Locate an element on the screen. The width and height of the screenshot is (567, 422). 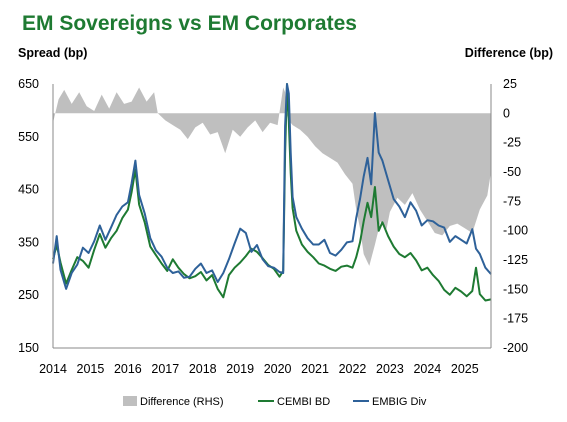
right-tick-label: 25 is located at coordinates (510, 84).